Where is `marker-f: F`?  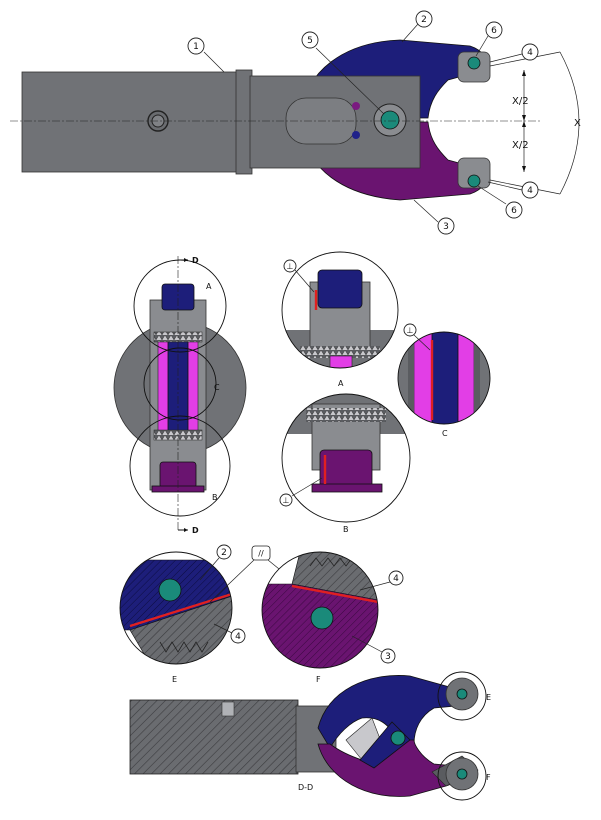
marker-f: F is located at coordinates (488, 777).